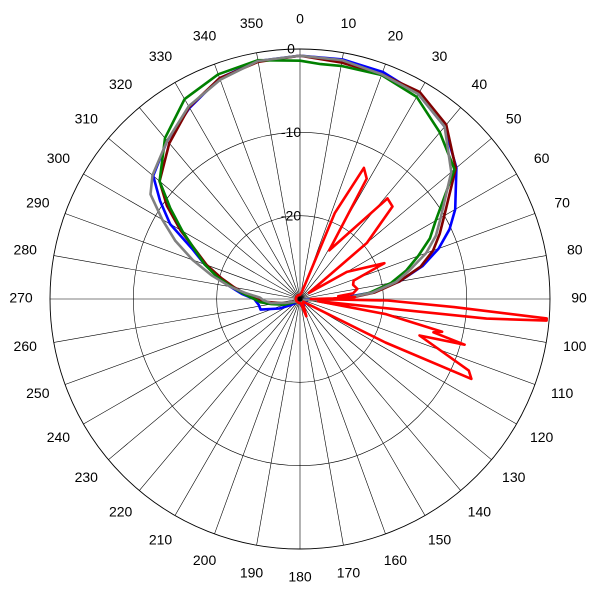  What do you see at coordinates (349, 23) in the screenshot?
I see `angle-tick-label: 10` at bounding box center [349, 23].